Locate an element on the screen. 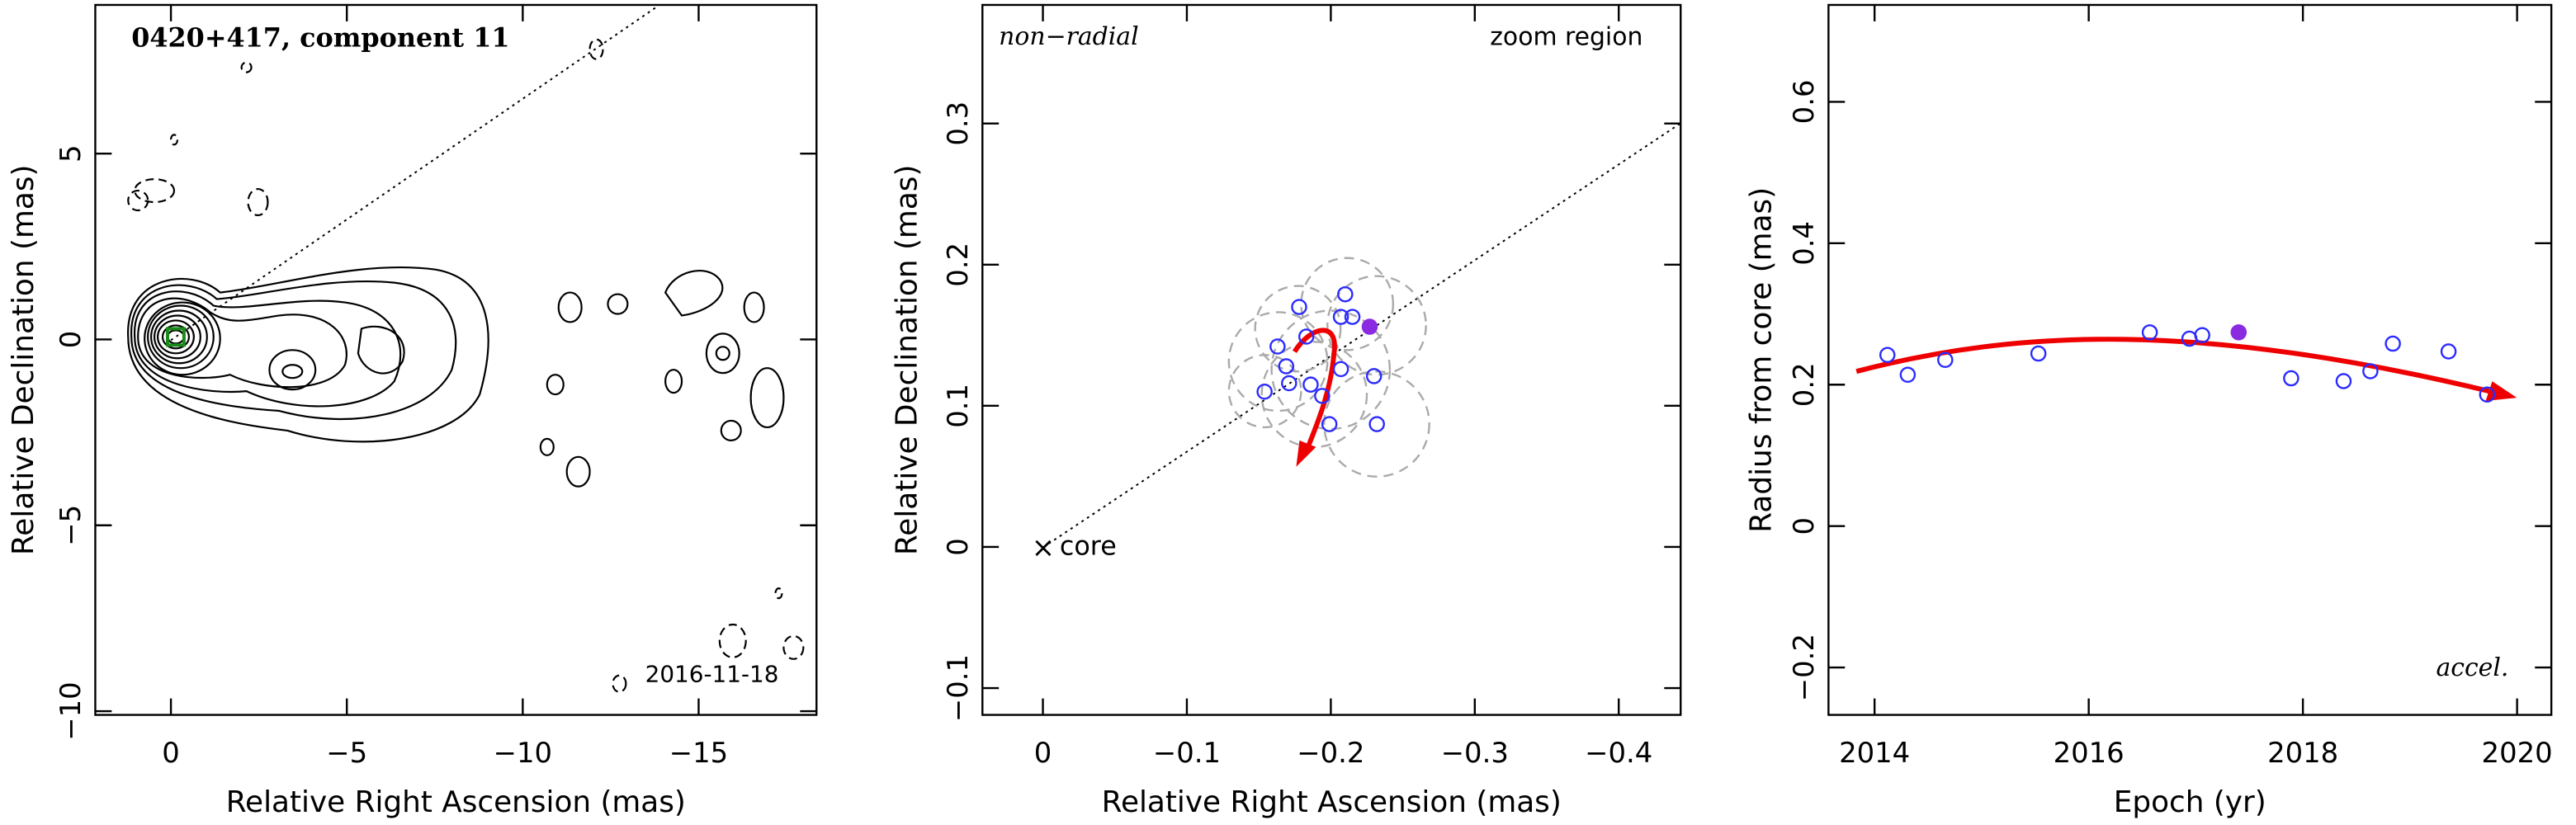 This screenshot has width=2576, height=825. x-tick-label: 2016 is located at coordinates (2089, 753).